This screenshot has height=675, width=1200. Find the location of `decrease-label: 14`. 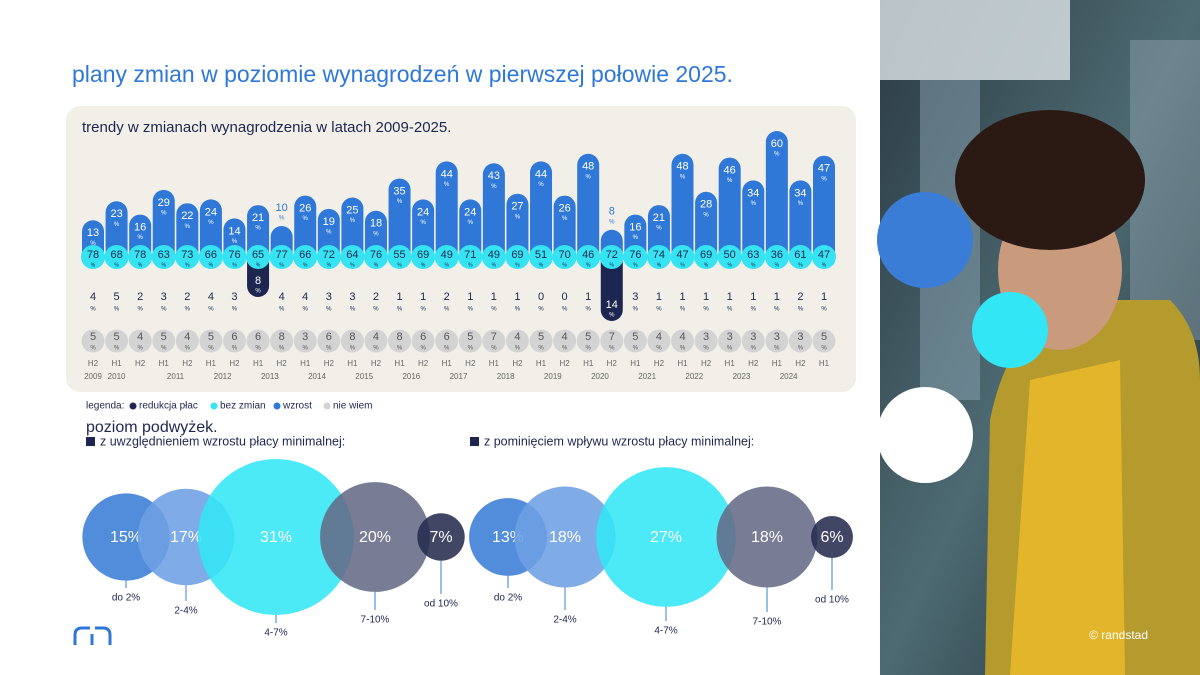

decrease-label: 14 is located at coordinates (612, 305).